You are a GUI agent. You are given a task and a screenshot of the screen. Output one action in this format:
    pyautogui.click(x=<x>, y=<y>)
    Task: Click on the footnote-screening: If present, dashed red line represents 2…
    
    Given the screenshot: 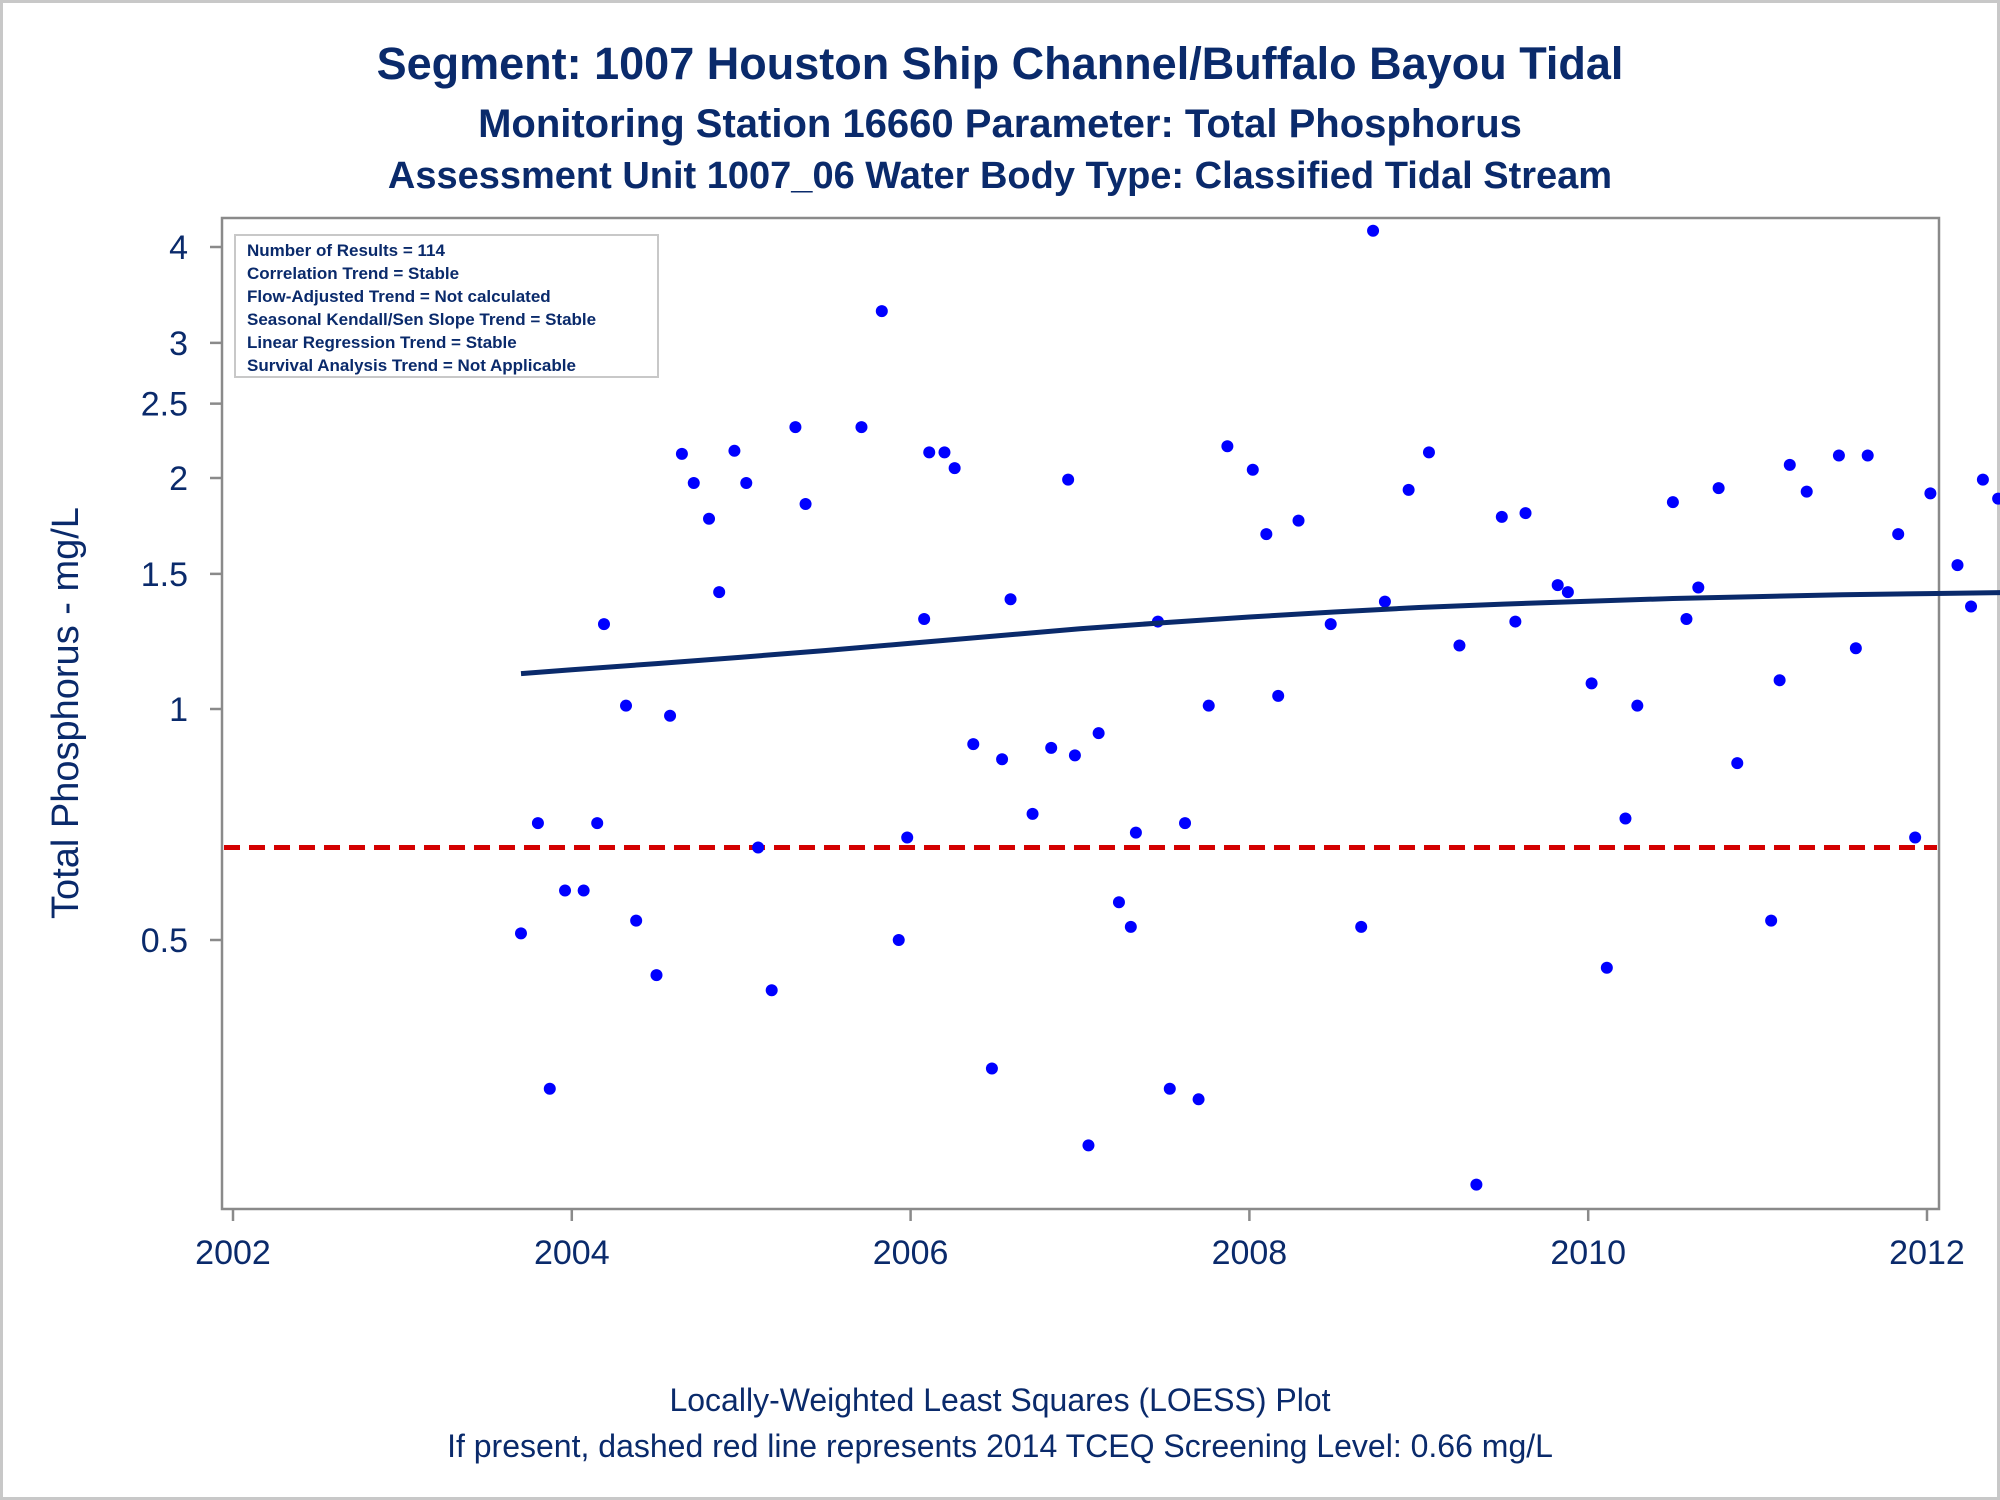 What is the action you would take?
    pyautogui.click(x=1000, y=1446)
    